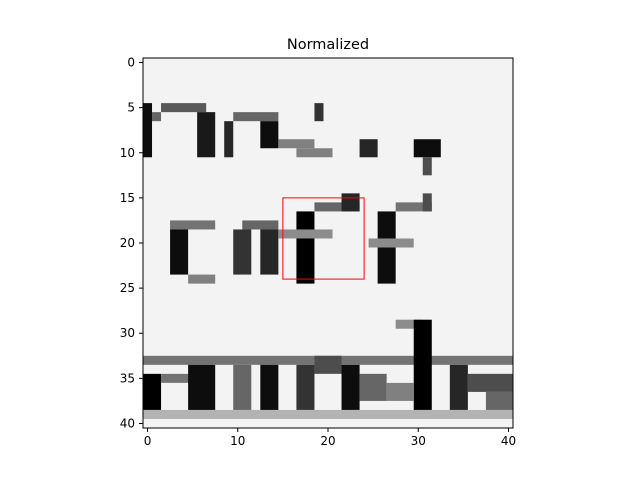 The height and width of the screenshot is (480, 640). Describe the element at coordinates (127, 288) in the screenshot. I see `y-tick-label: 25` at that location.